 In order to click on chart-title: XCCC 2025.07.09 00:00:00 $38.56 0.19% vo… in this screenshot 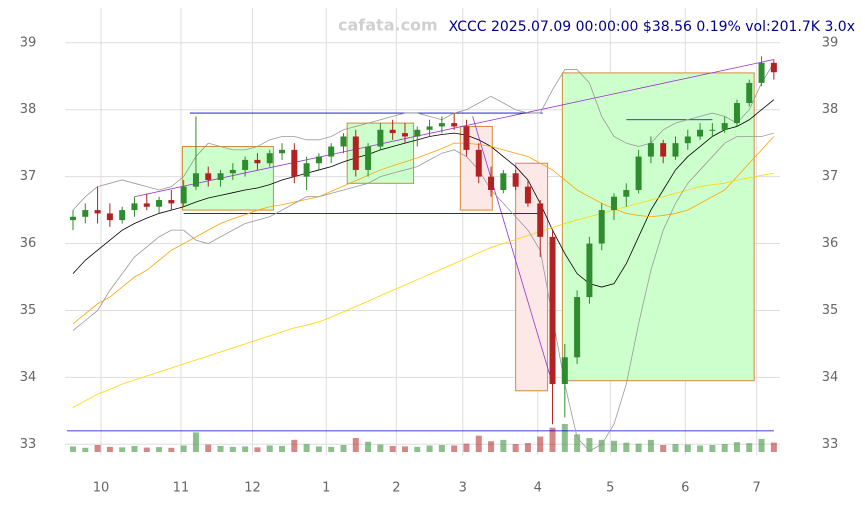, I will do `click(652, 27)`.